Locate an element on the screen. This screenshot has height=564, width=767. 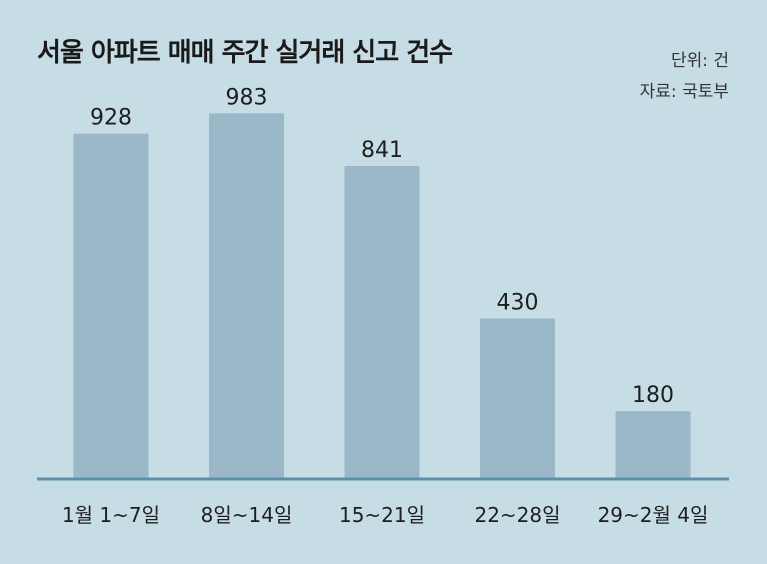
category-label-1: 1월 1~7일 is located at coordinates (111, 515).